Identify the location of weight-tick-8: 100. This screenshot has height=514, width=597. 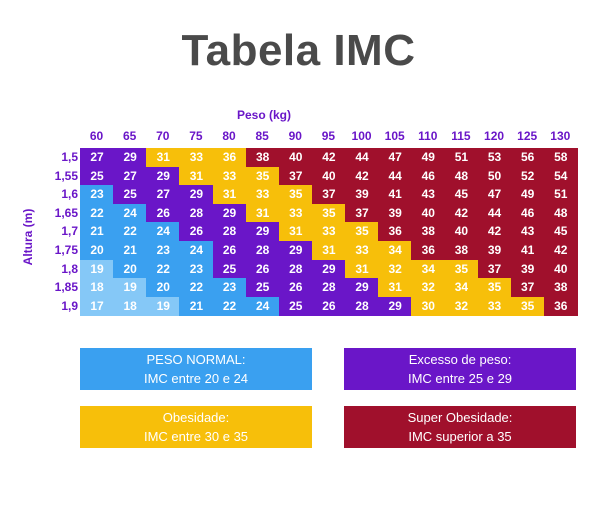
(361, 136).